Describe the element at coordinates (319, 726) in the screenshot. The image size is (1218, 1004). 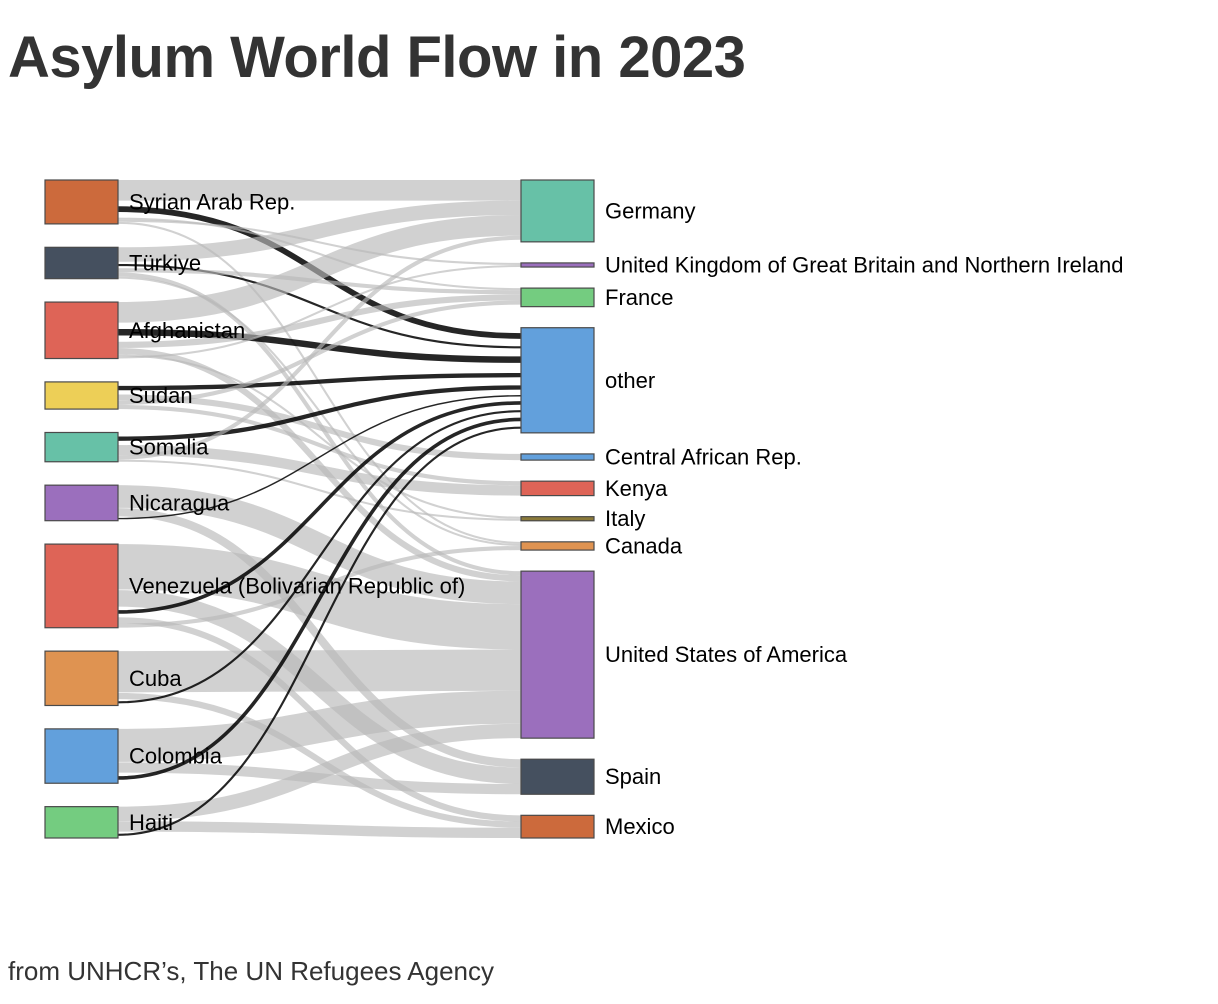
I see `link-colombia-to-united-states-of-america` at that location.